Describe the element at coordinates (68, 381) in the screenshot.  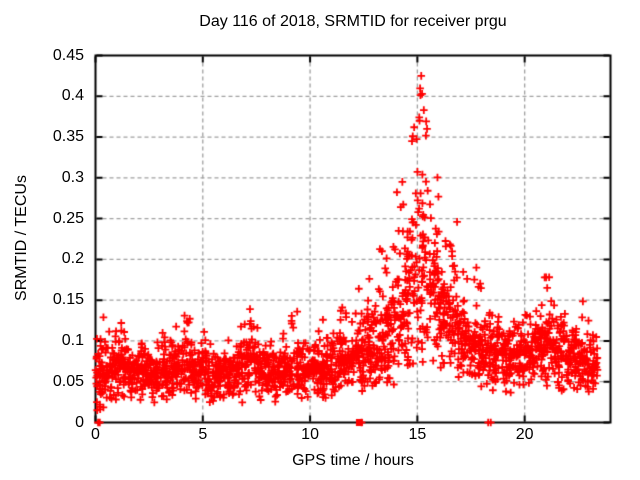
I see `y-tick-label: 0.05` at that location.